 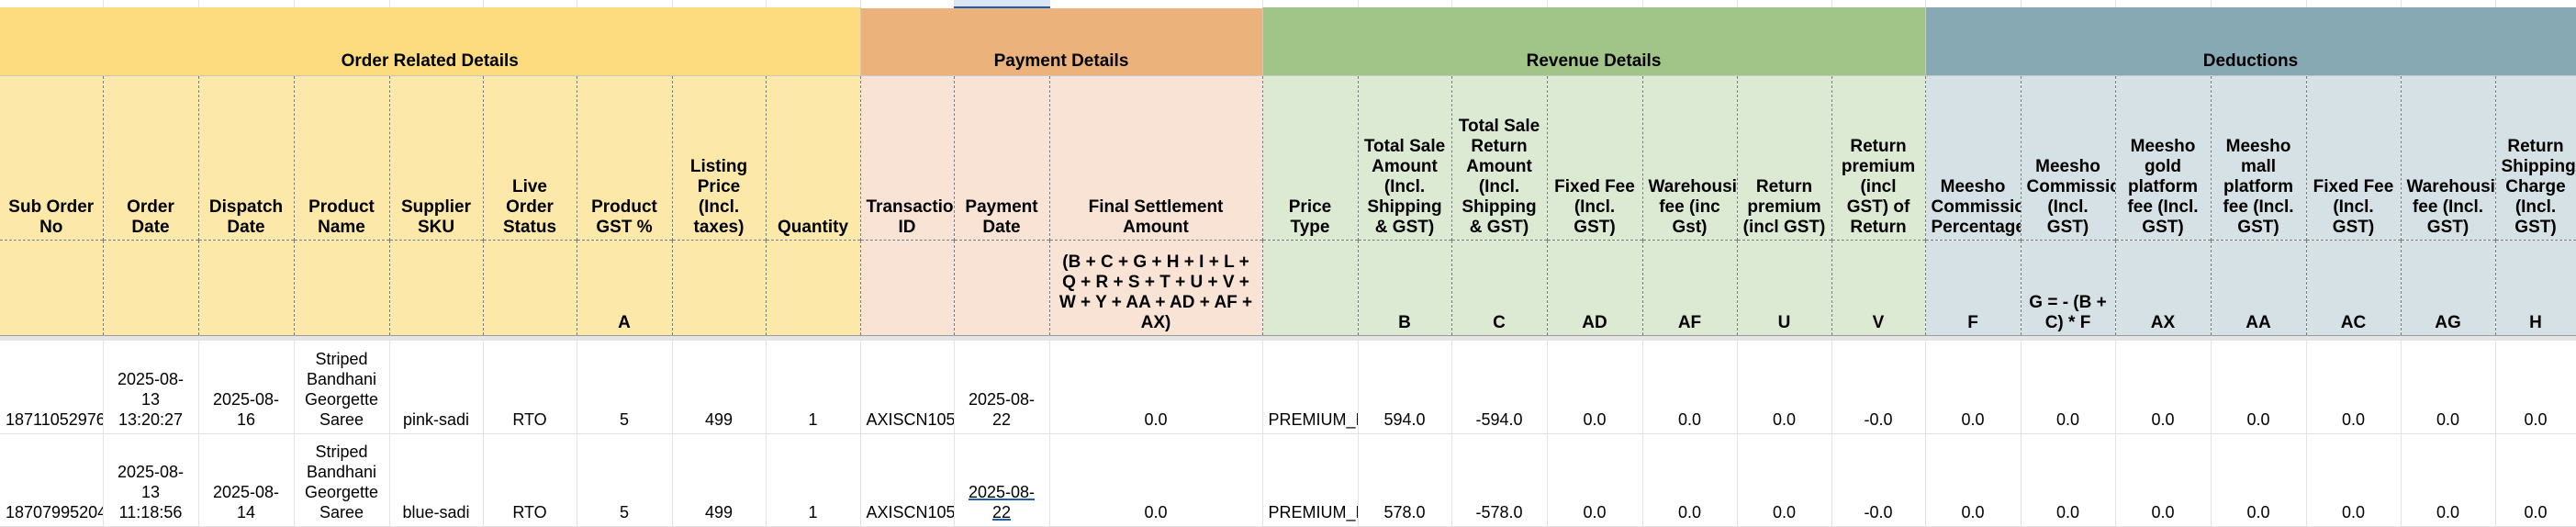 I want to click on header-cell: Payment Date, so click(x=1002, y=157).